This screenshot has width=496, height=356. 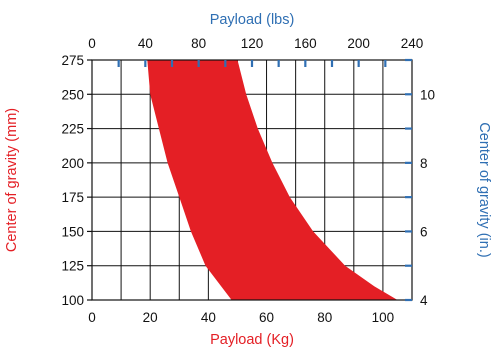 I want to click on y-tick-label: 150, so click(x=72, y=231).